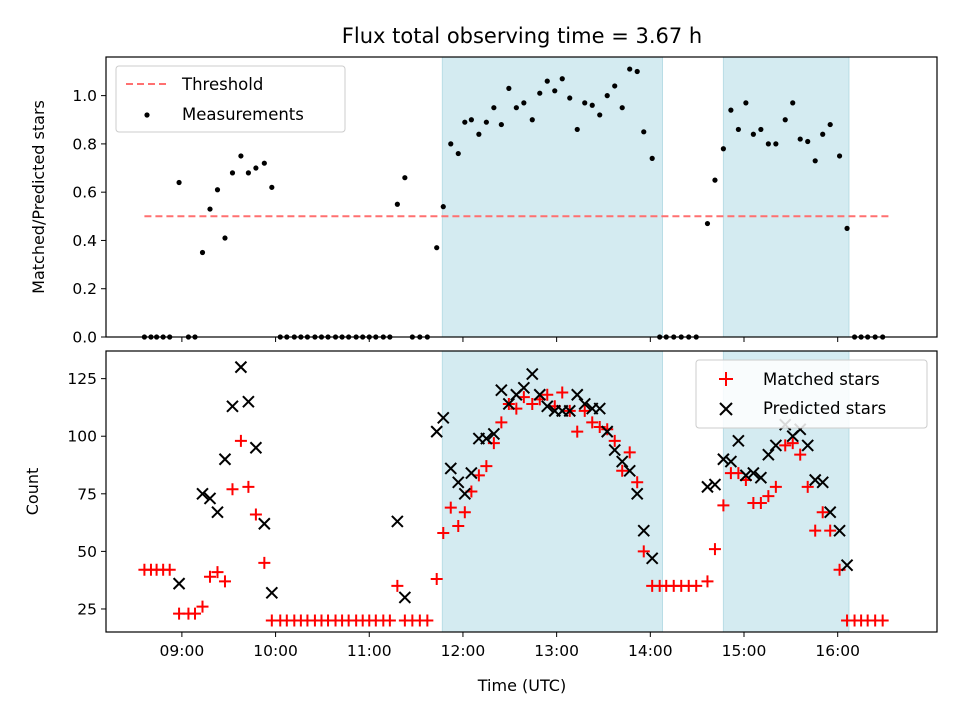 The image size is (960, 720). I want to click on y-ticks-bottom: 25 50 75 100 125, so click(86, 494).